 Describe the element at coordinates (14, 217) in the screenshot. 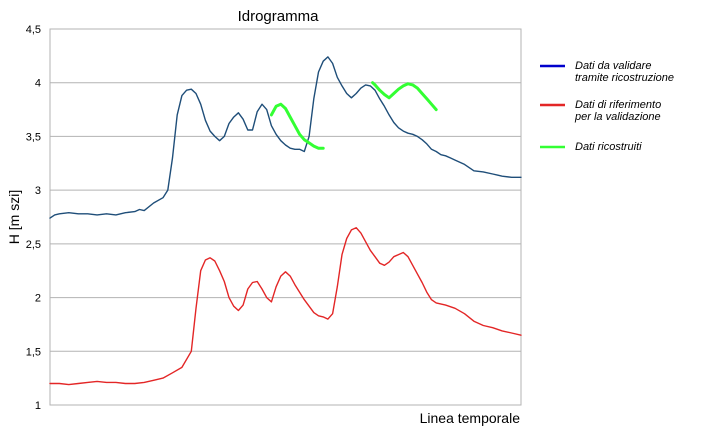

I see `y-axis-label: H [m szi]` at that location.